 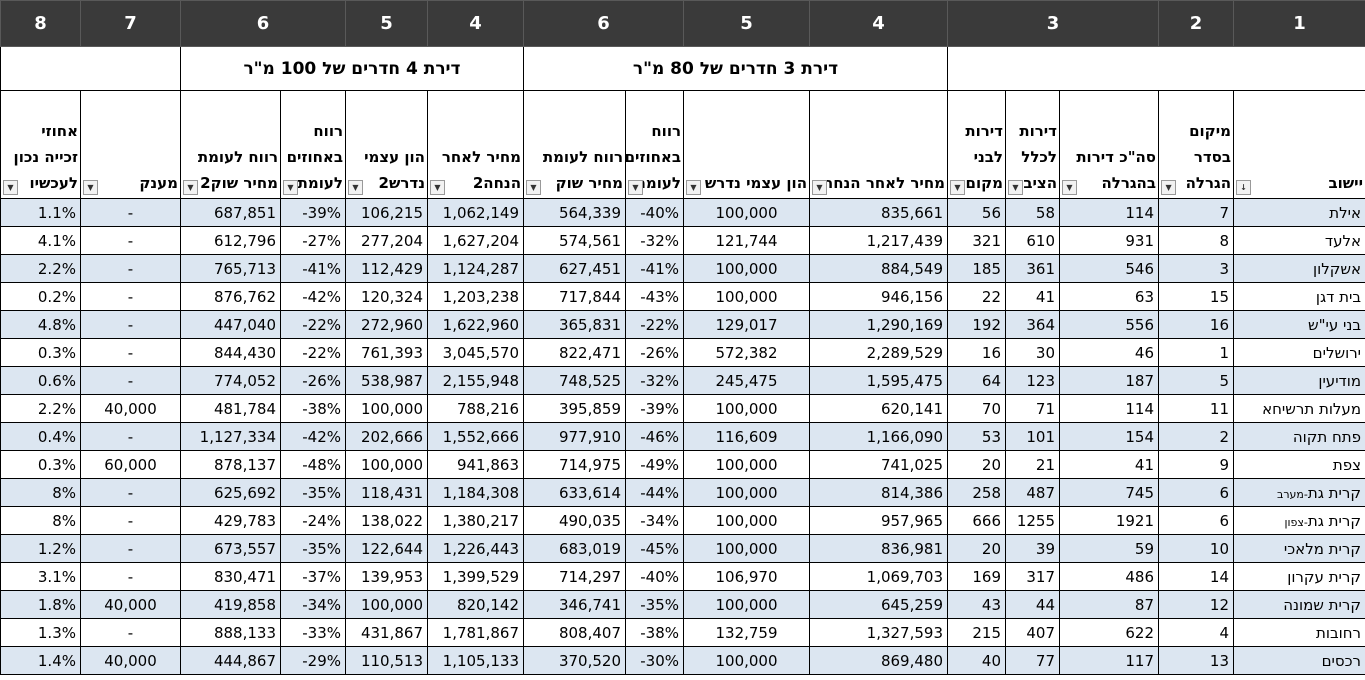 What do you see at coordinates (878, 144) in the screenshot?
I see `header-price1: מחיר לאחר הנחה ▼` at bounding box center [878, 144].